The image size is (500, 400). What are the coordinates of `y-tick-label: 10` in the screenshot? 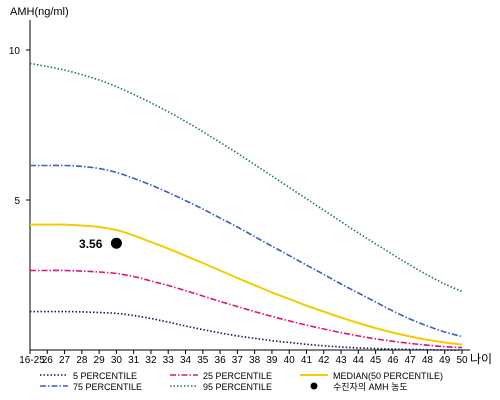 It's located at (15, 51).